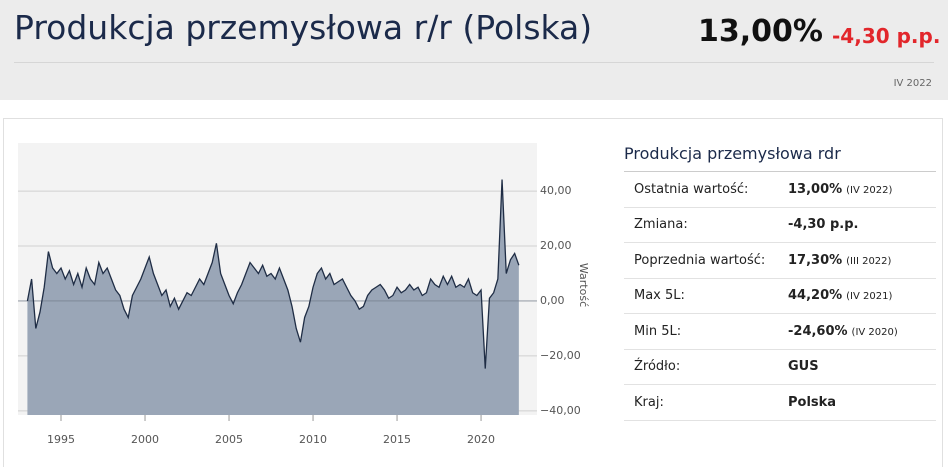 The width and height of the screenshot is (948, 467). What do you see at coordinates (474, 62) in the screenshot?
I see `divider` at bounding box center [474, 62].